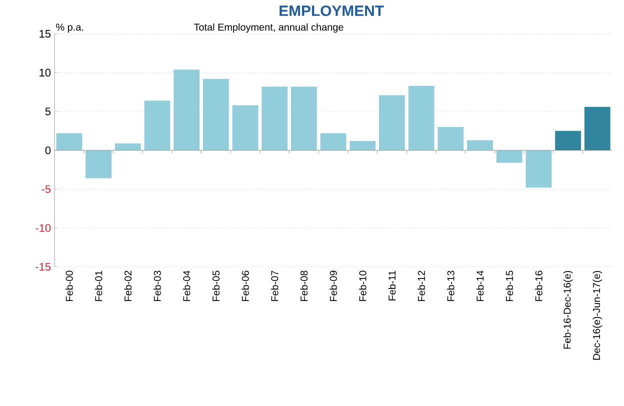 The width and height of the screenshot is (624, 406). Describe the element at coordinates (48, 112) in the screenshot. I see `y-tick-label: 5` at that location.